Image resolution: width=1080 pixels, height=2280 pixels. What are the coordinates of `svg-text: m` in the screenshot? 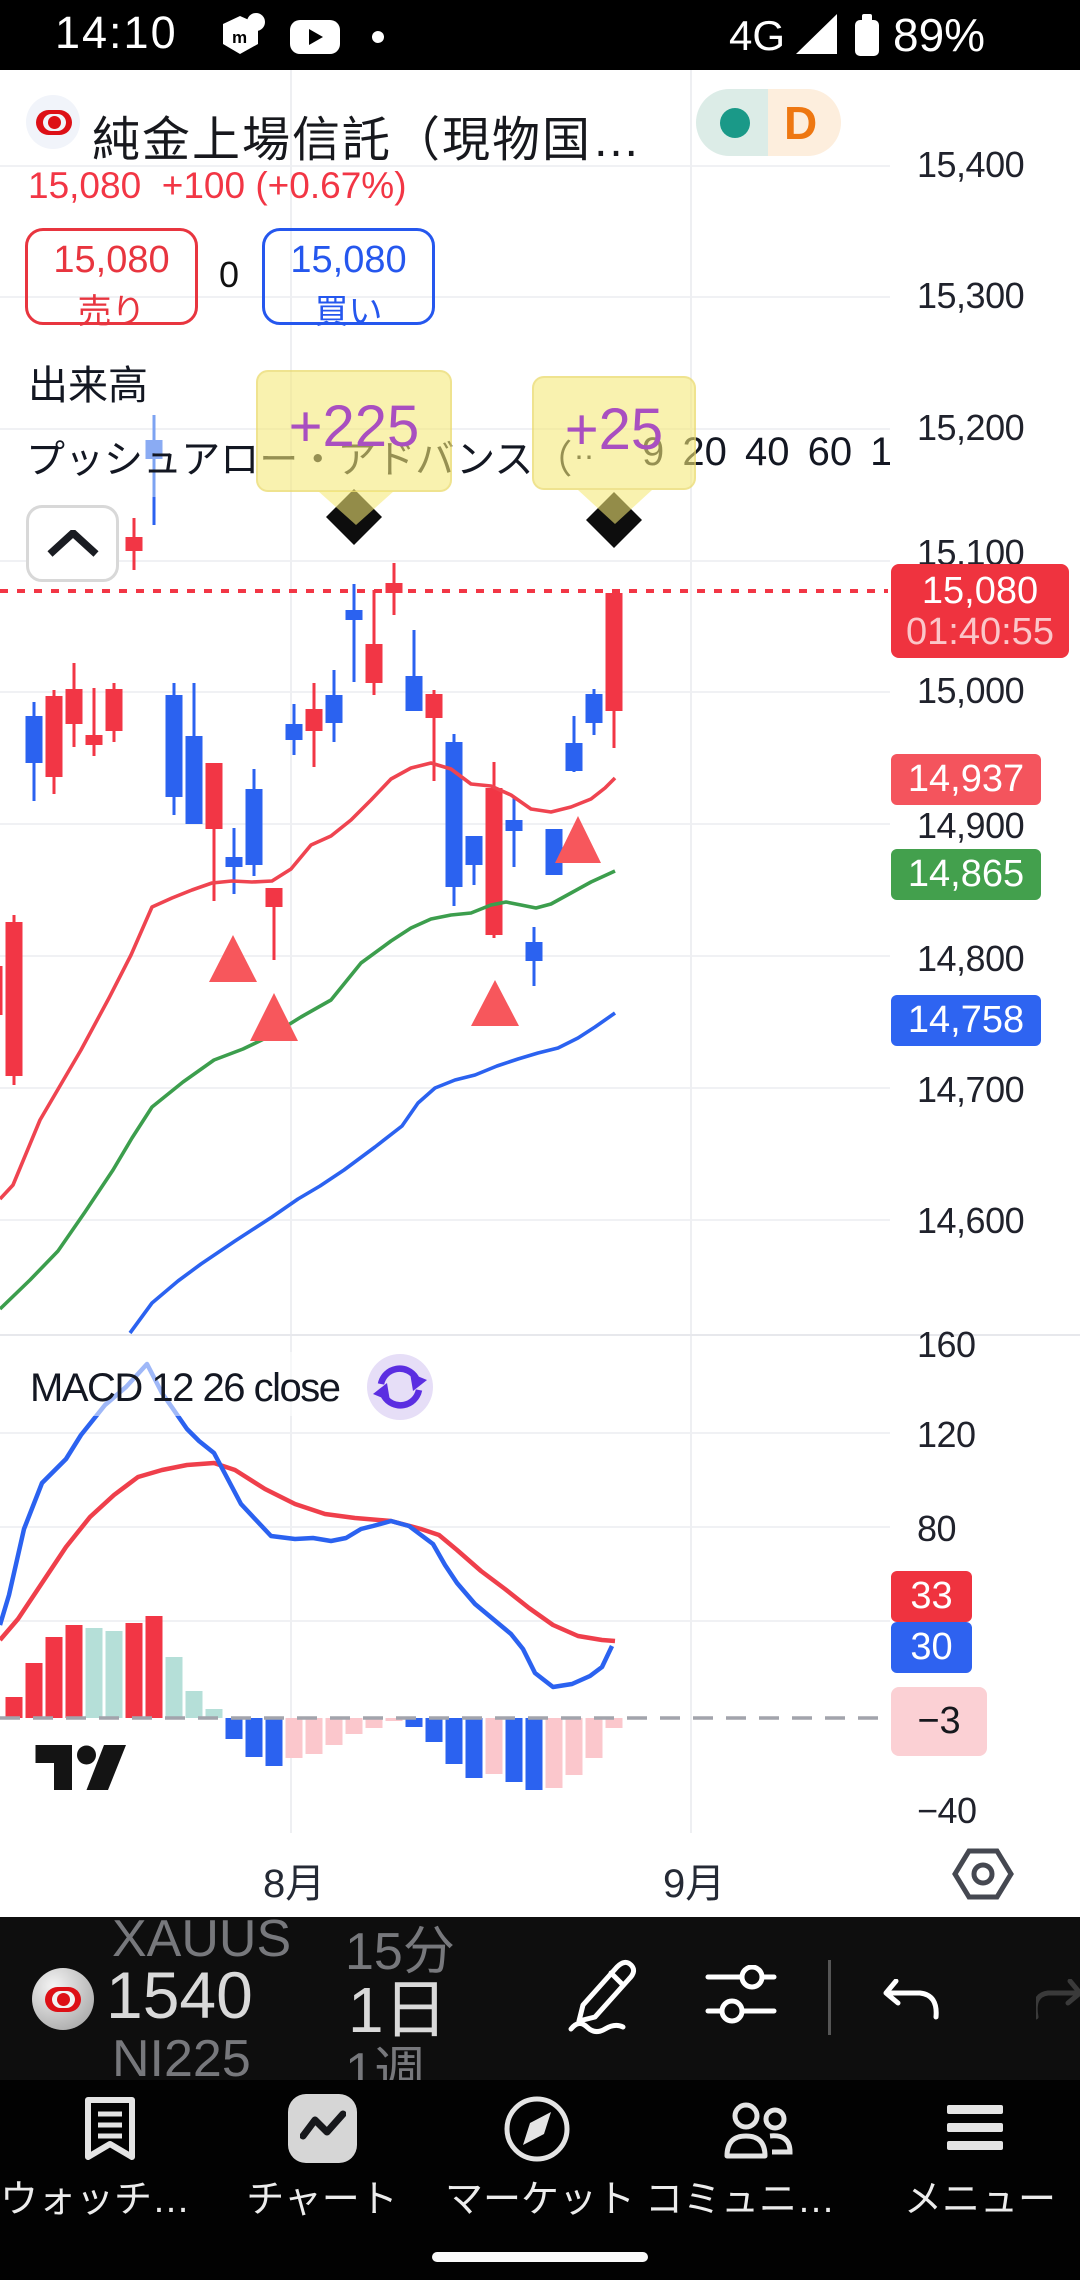 It's located at (239, 37).